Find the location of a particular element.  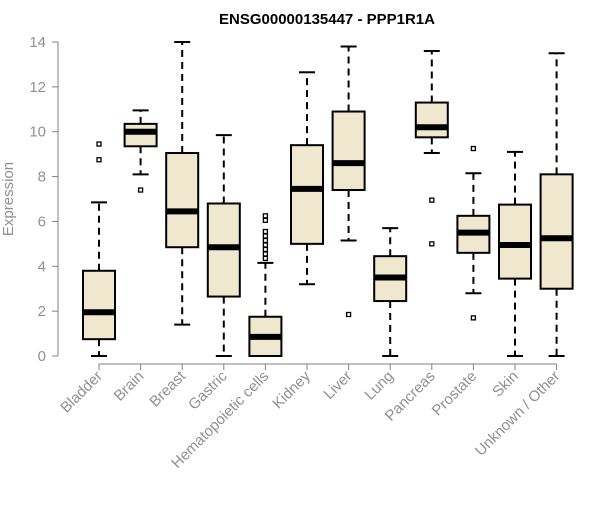

y-tick-label: 12 is located at coordinates (37, 87).